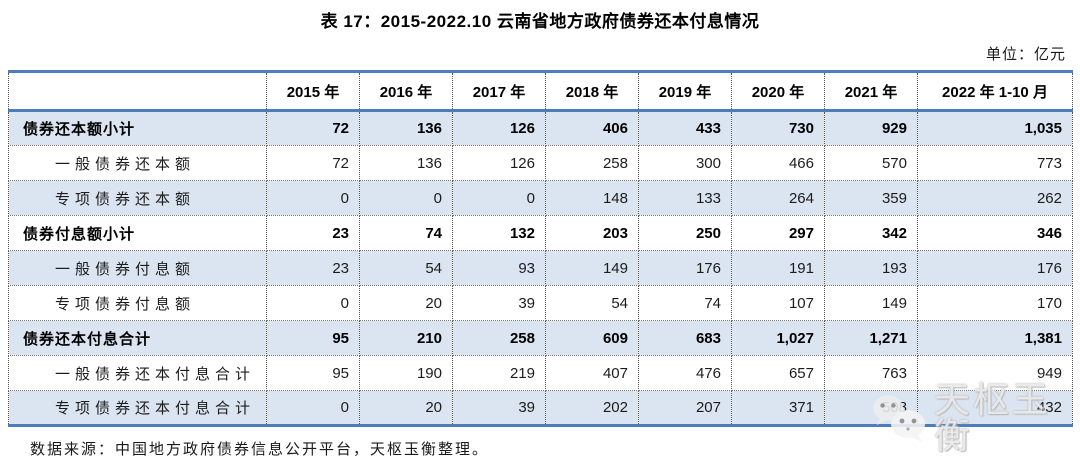 The width and height of the screenshot is (1080, 460). What do you see at coordinates (685, 338) in the screenshot?
I see `value-cell: 683` at bounding box center [685, 338].